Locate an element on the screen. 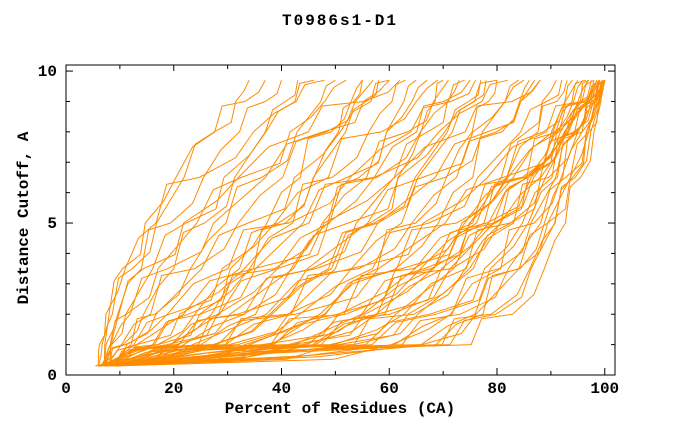 The width and height of the screenshot is (680, 440). x-tick-label: 20 is located at coordinates (173, 389).